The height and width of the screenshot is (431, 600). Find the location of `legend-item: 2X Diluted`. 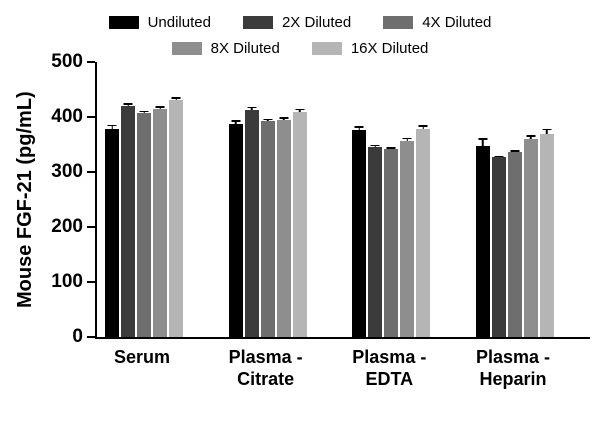

legend-item: 2X Diluted is located at coordinates (296, 22).